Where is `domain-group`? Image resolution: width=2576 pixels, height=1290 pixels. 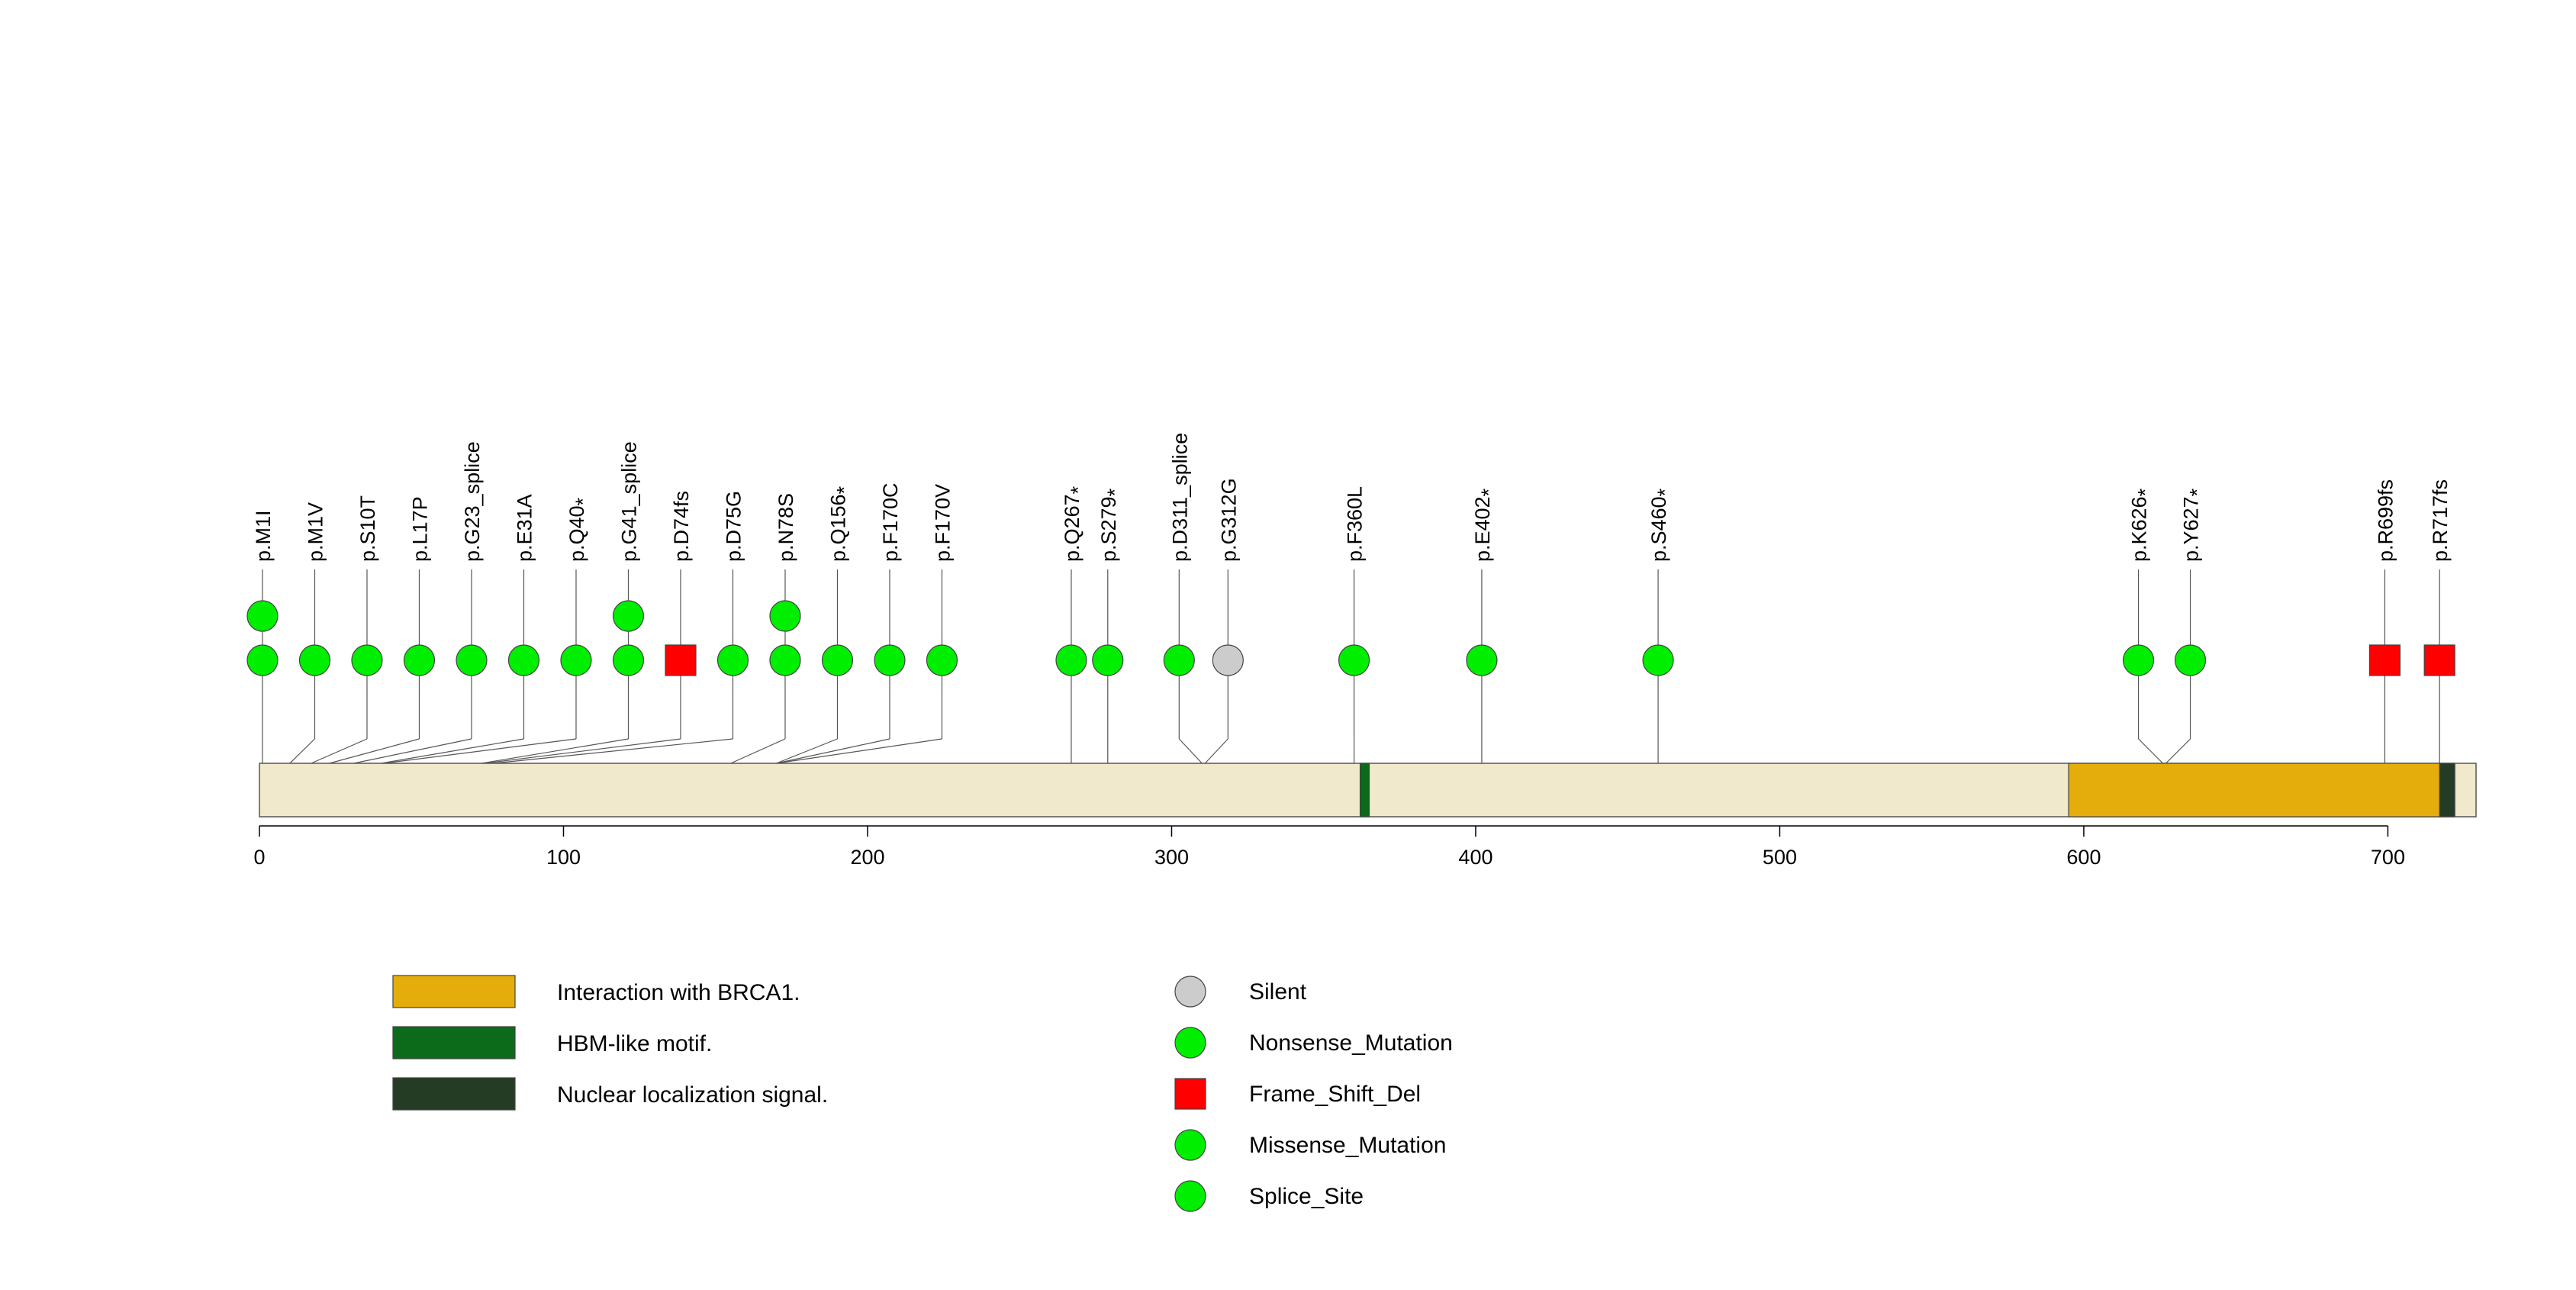
domain-group is located at coordinates (1907, 790).